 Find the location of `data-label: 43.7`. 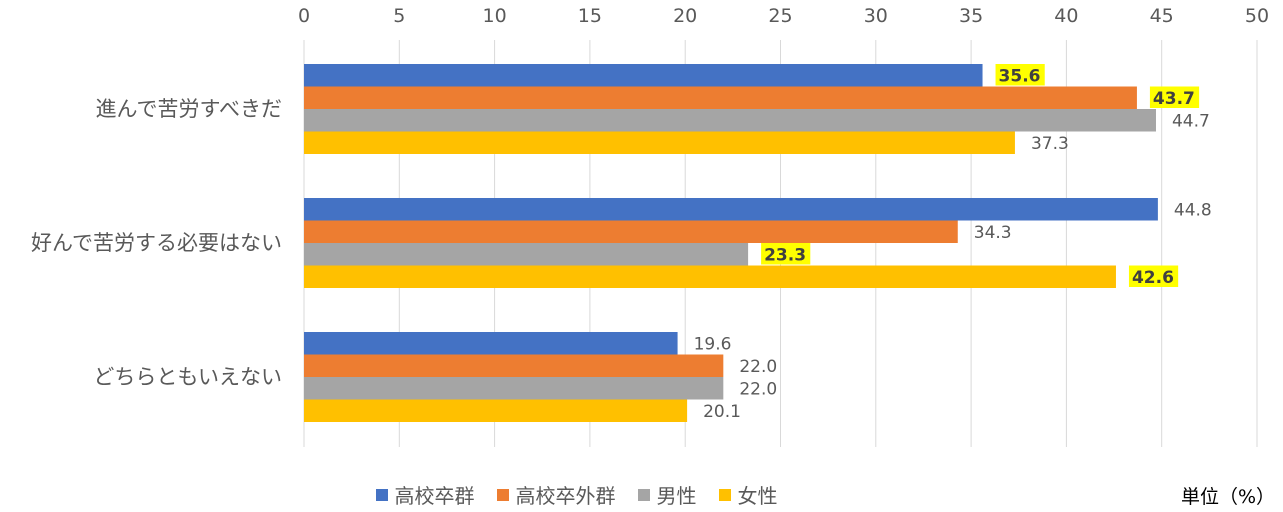

data-label: 43.7 is located at coordinates (1174, 99).